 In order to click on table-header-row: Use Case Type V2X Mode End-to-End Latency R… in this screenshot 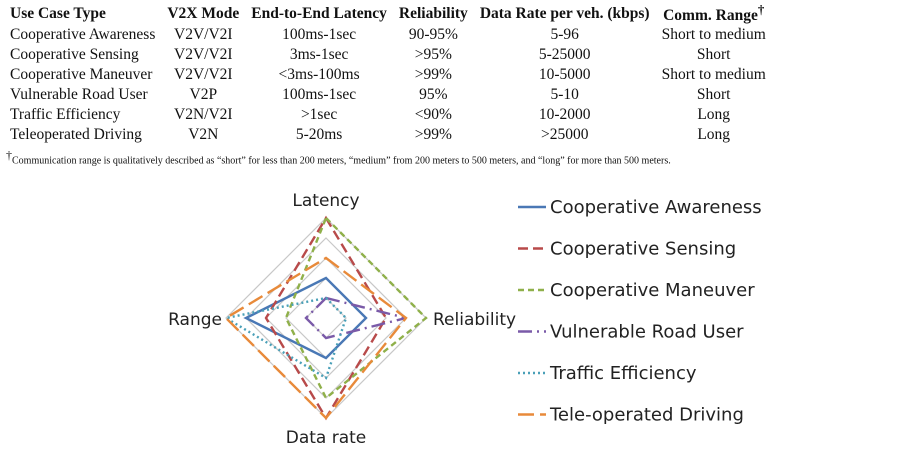, I will do `click(391, 13)`.